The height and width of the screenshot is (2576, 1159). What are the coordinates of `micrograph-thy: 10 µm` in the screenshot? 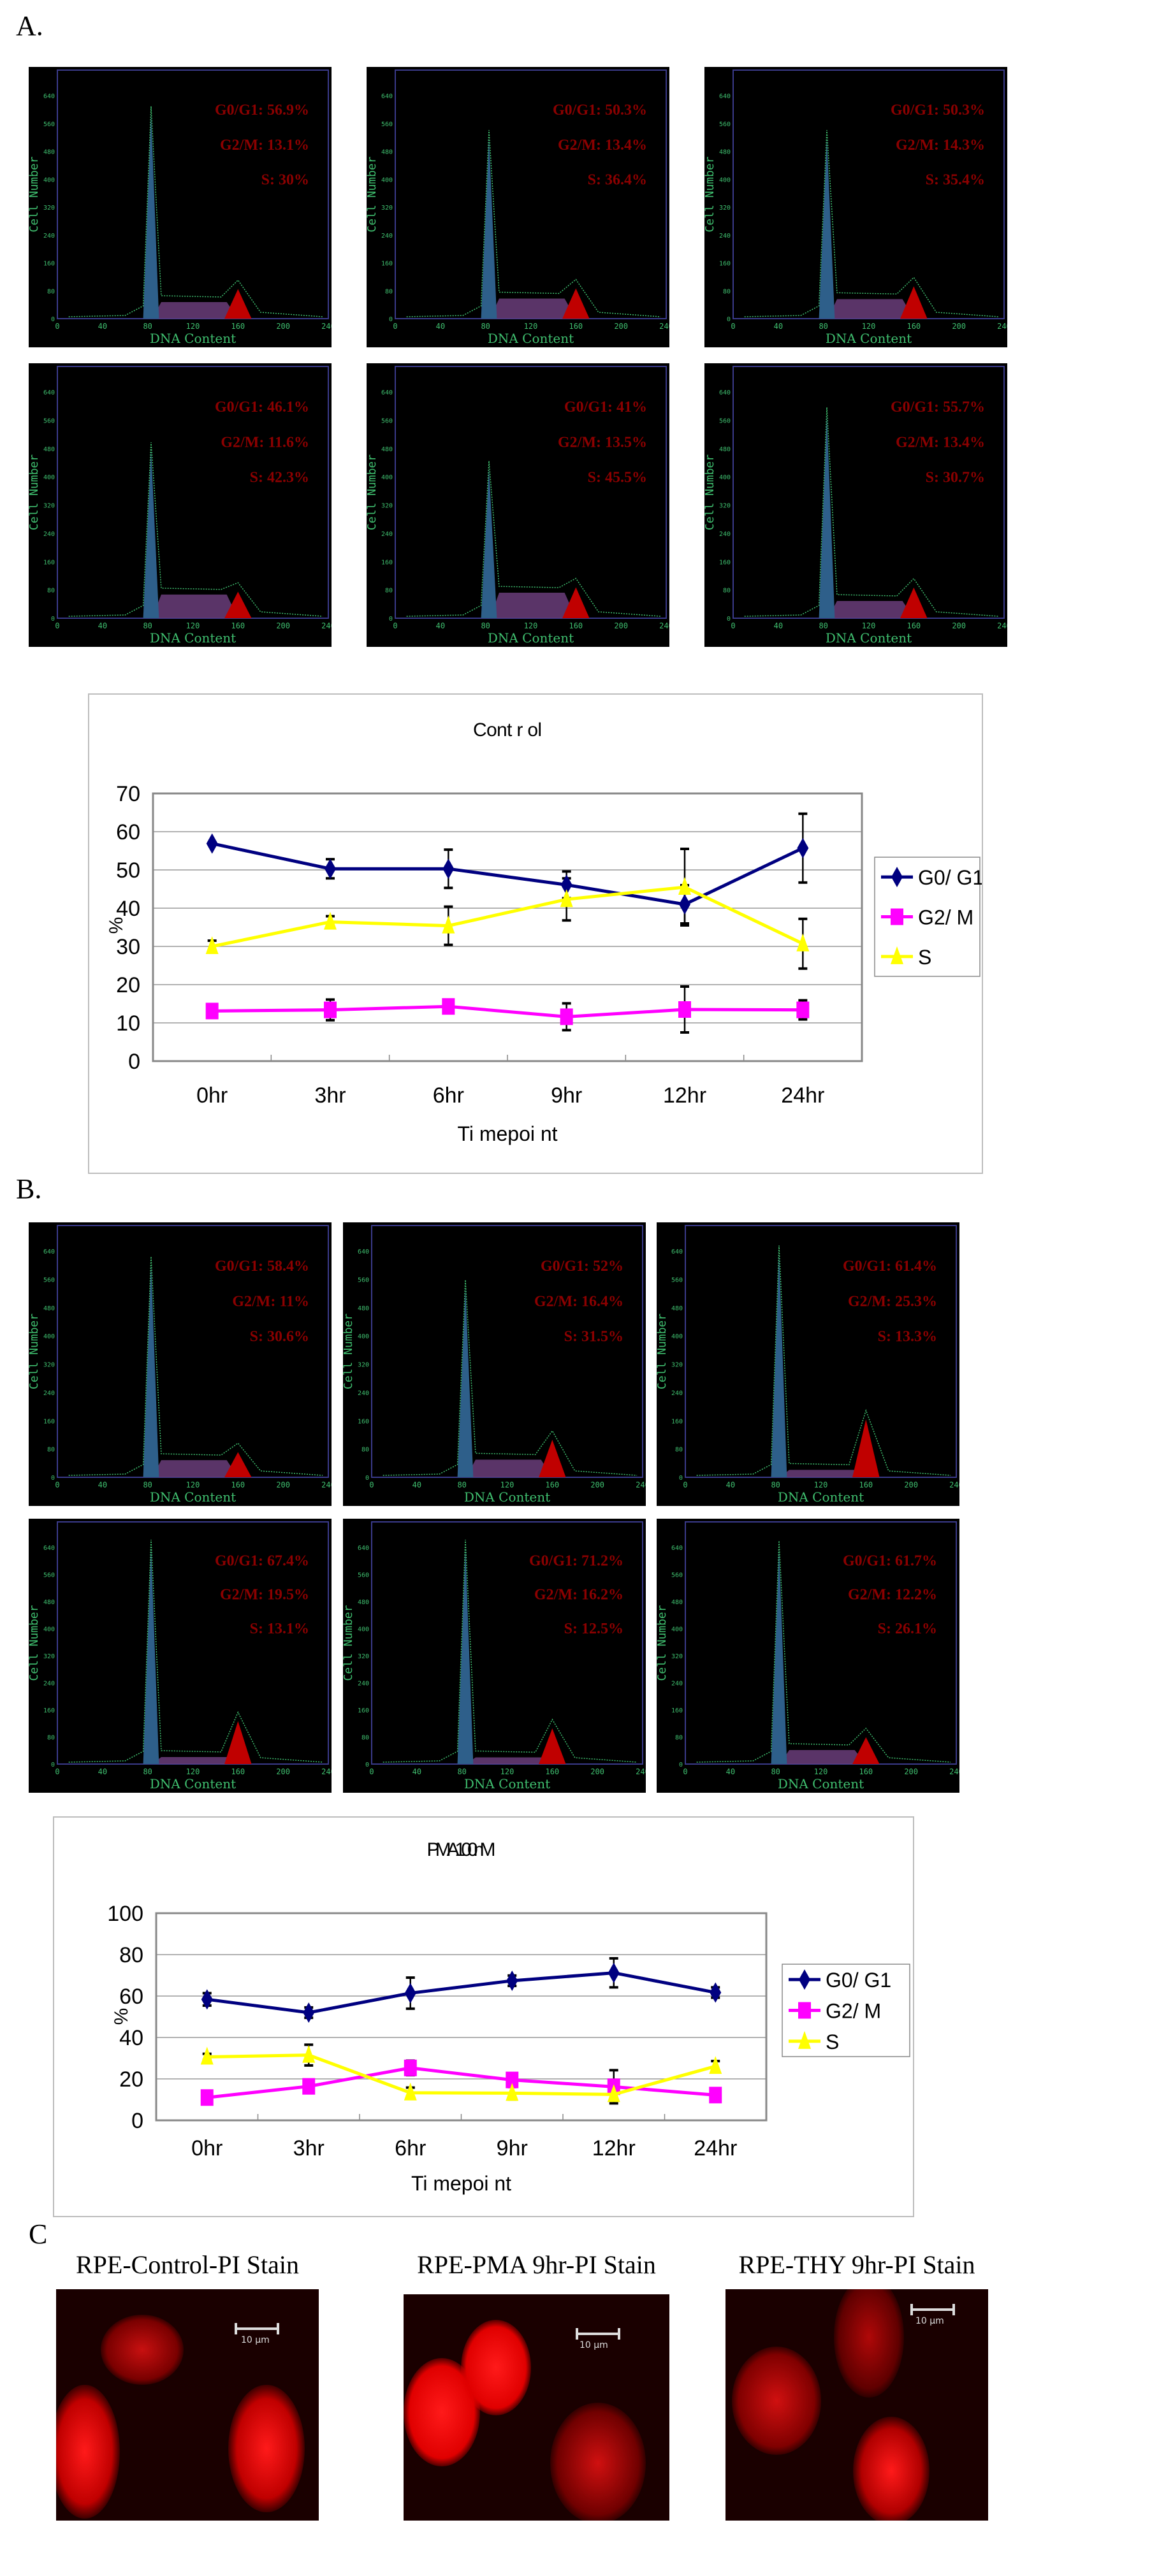 It's located at (856, 2405).